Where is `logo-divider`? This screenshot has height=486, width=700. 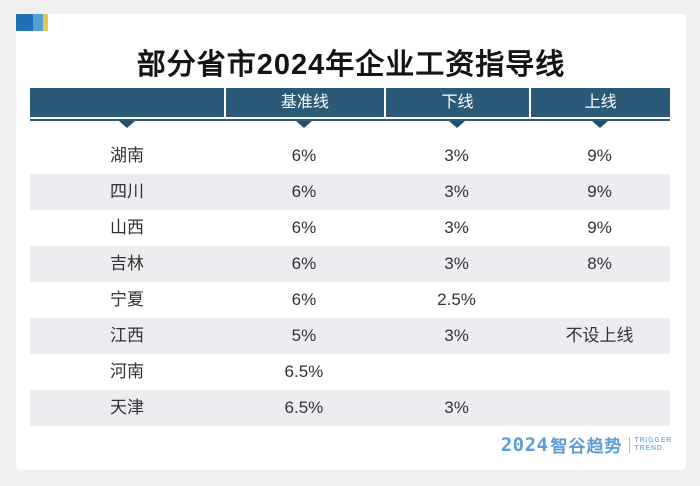 logo-divider is located at coordinates (629, 444).